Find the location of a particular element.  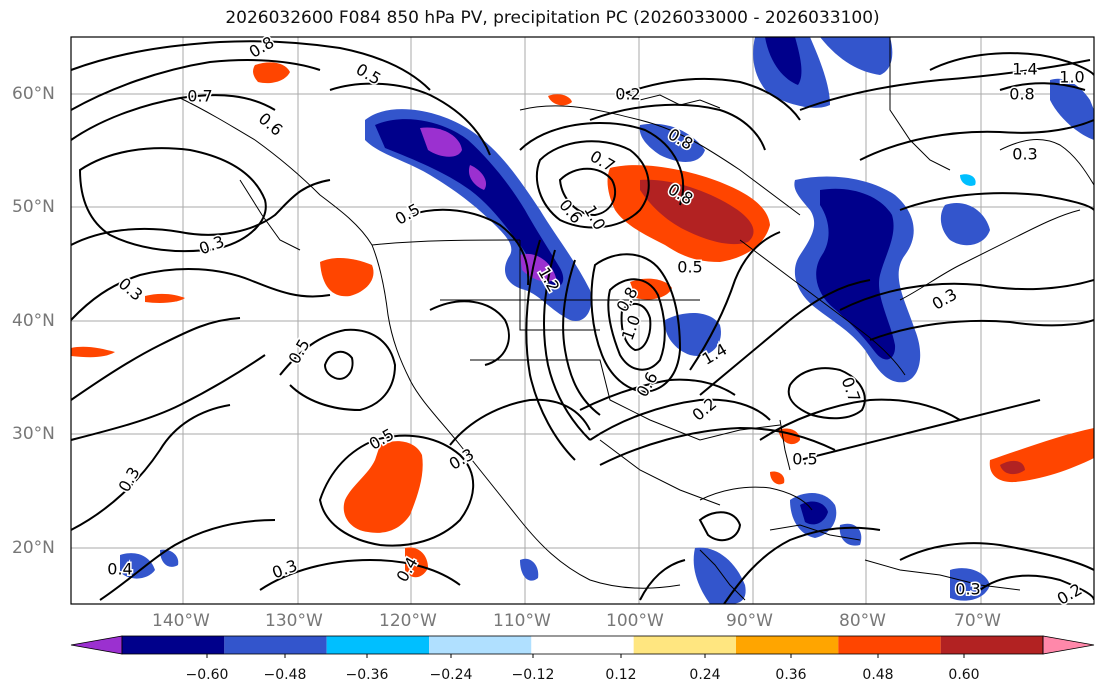

neg-canada-top2 is located at coordinates (856, 56).